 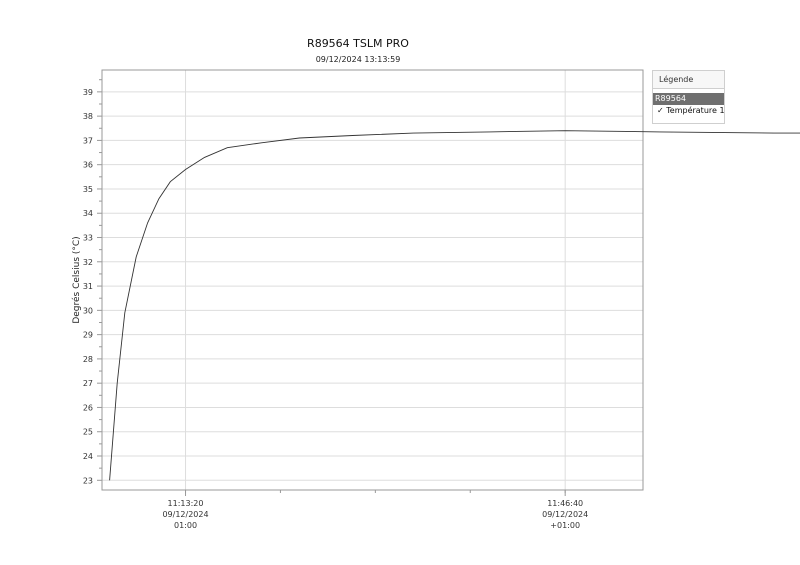 What do you see at coordinates (88, 480) in the screenshot?
I see `y-tick-label: 23` at bounding box center [88, 480].